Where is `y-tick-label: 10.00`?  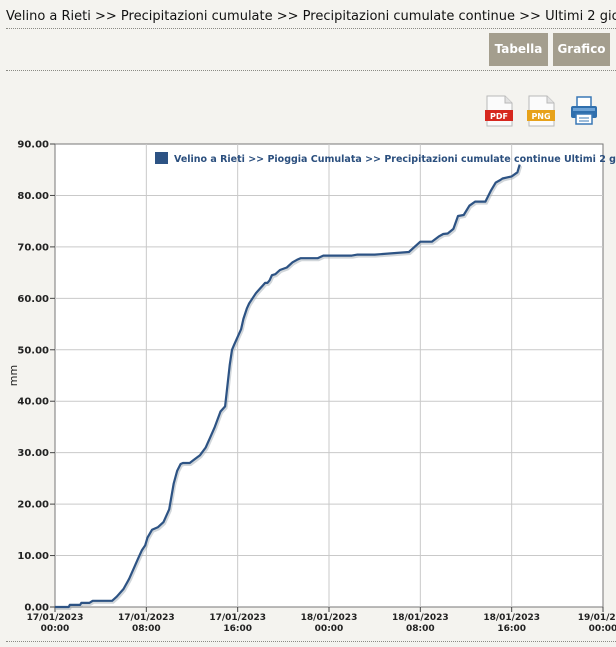 y-tick-label: 10.00 is located at coordinates (33, 556).